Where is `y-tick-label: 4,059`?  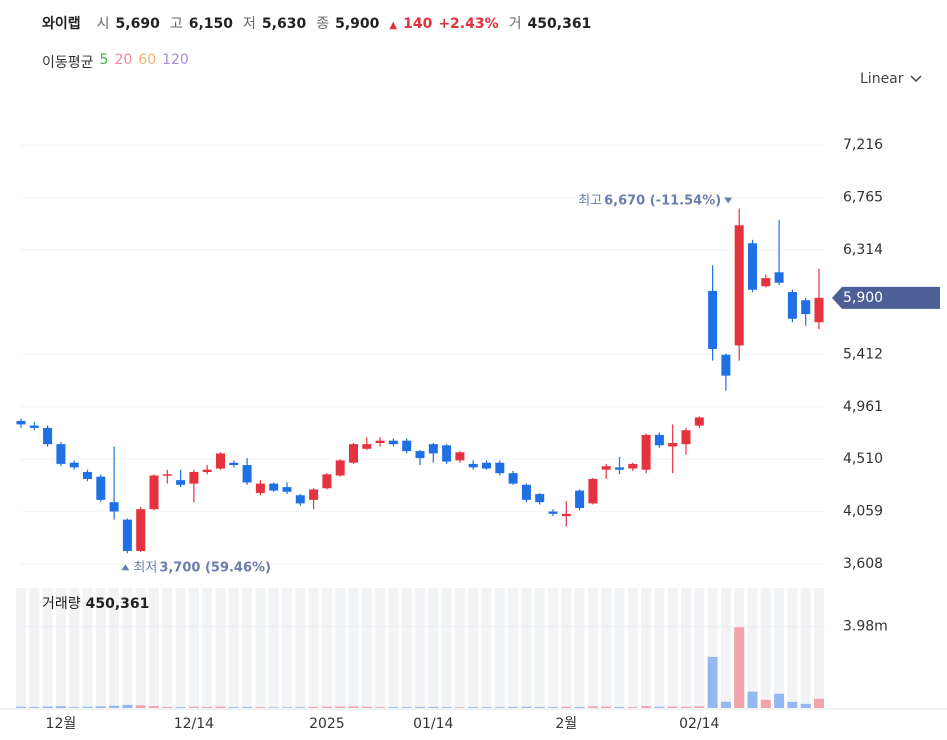 y-tick-label: 4,059 is located at coordinates (863, 512).